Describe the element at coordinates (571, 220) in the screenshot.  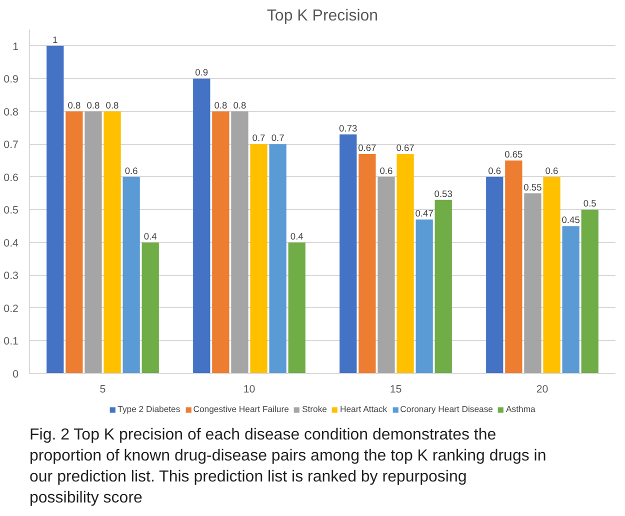
I see `data-label: 0.45` at that location.